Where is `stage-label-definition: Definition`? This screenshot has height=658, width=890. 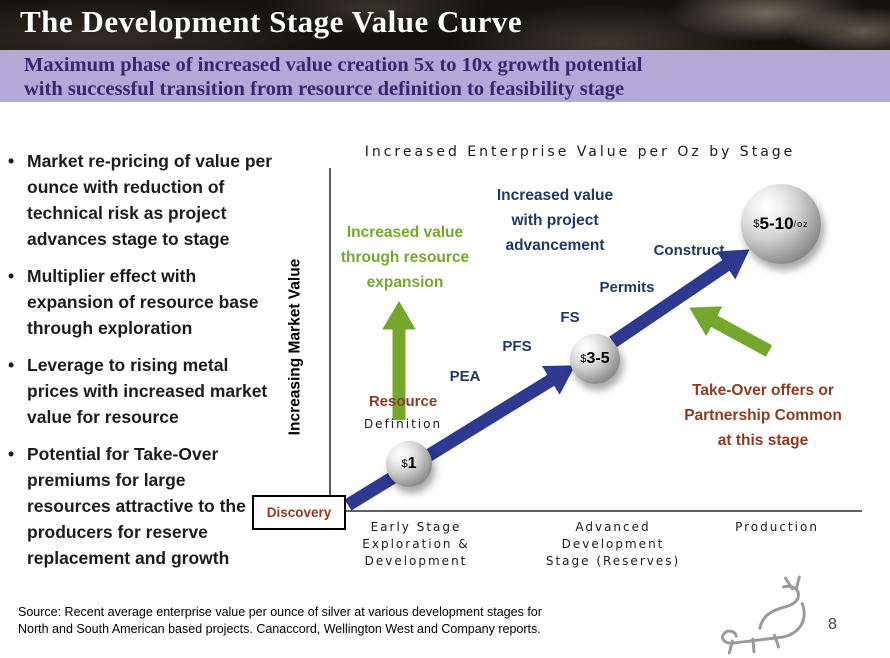
stage-label-definition: Definition is located at coordinates (403, 424).